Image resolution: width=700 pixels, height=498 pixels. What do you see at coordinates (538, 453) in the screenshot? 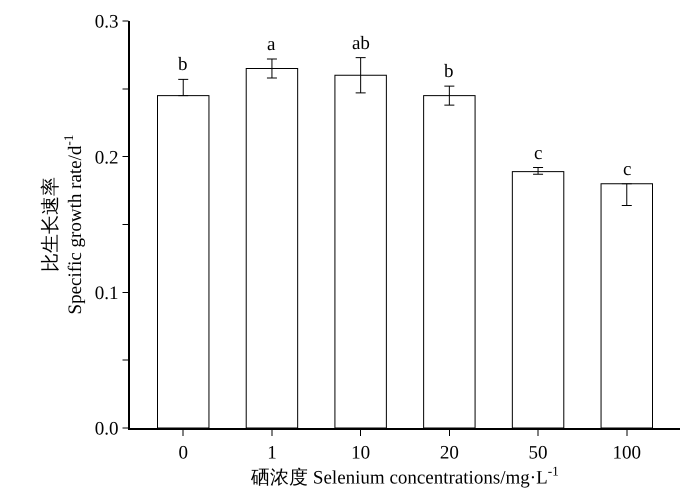
I see `x-tick-label: 50` at bounding box center [538, 453].